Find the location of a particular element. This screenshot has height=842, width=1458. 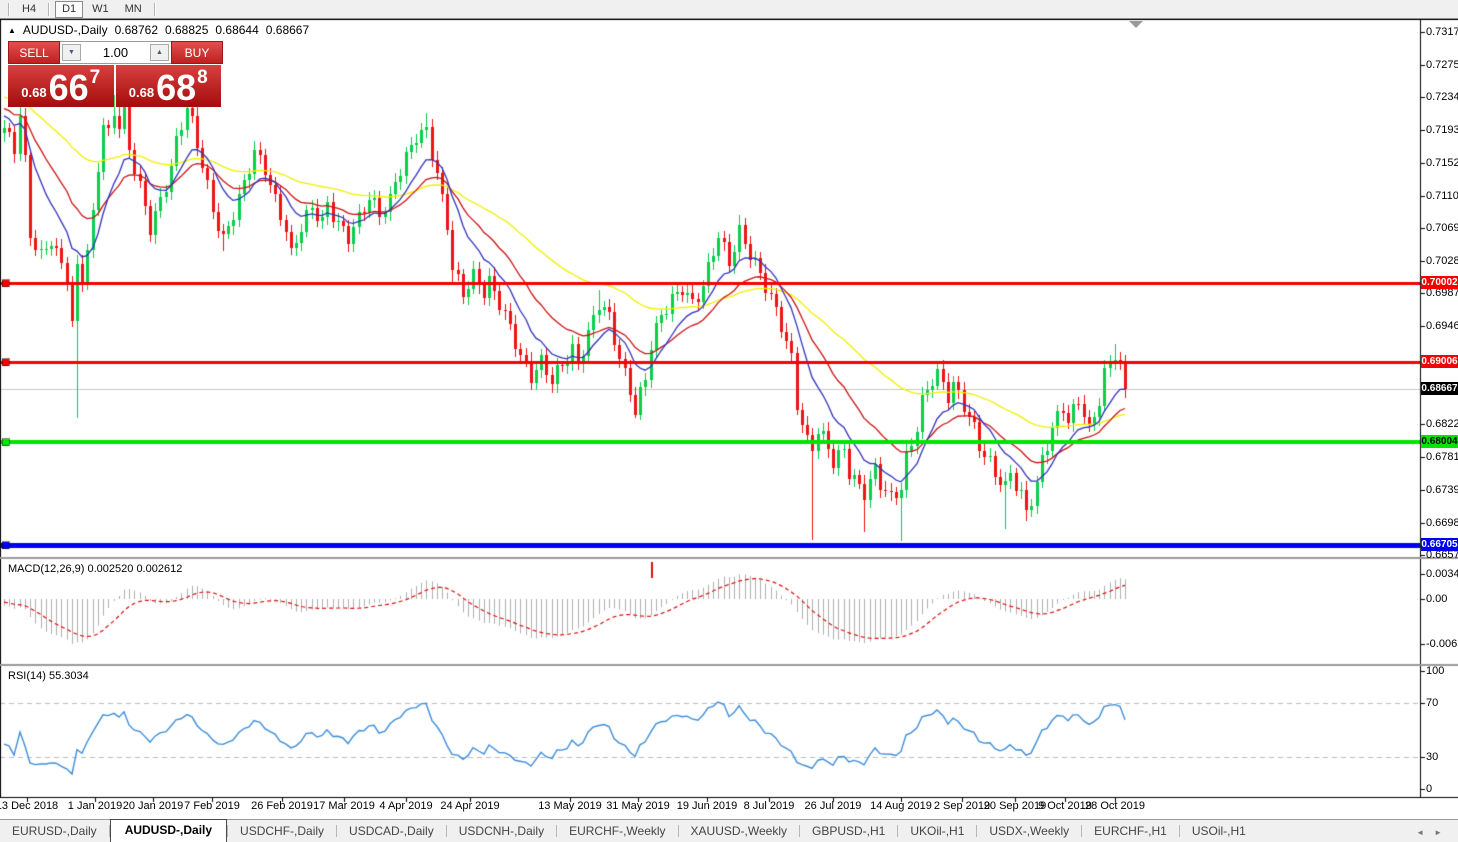

chart-tab-ukoil-h1: UKOil-,H1 is located at coordinates (937, 831).